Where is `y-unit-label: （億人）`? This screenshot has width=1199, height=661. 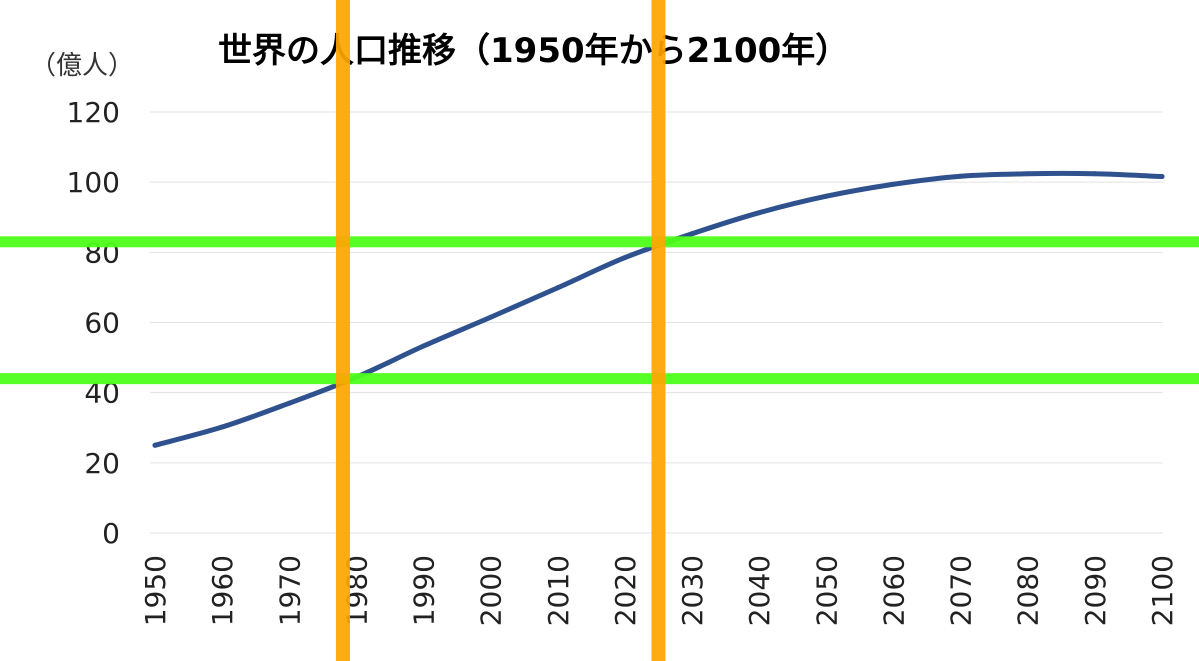
y-unit-label: （億人） is located at coordinates (82, 66).